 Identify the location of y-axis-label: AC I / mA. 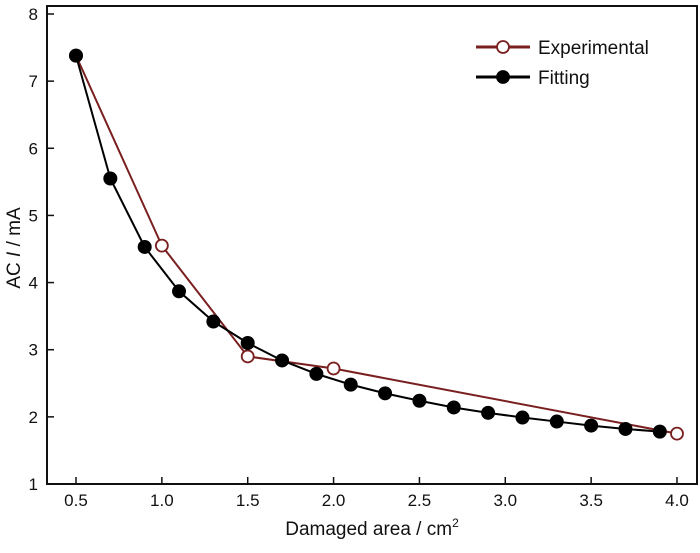
(14, 248).